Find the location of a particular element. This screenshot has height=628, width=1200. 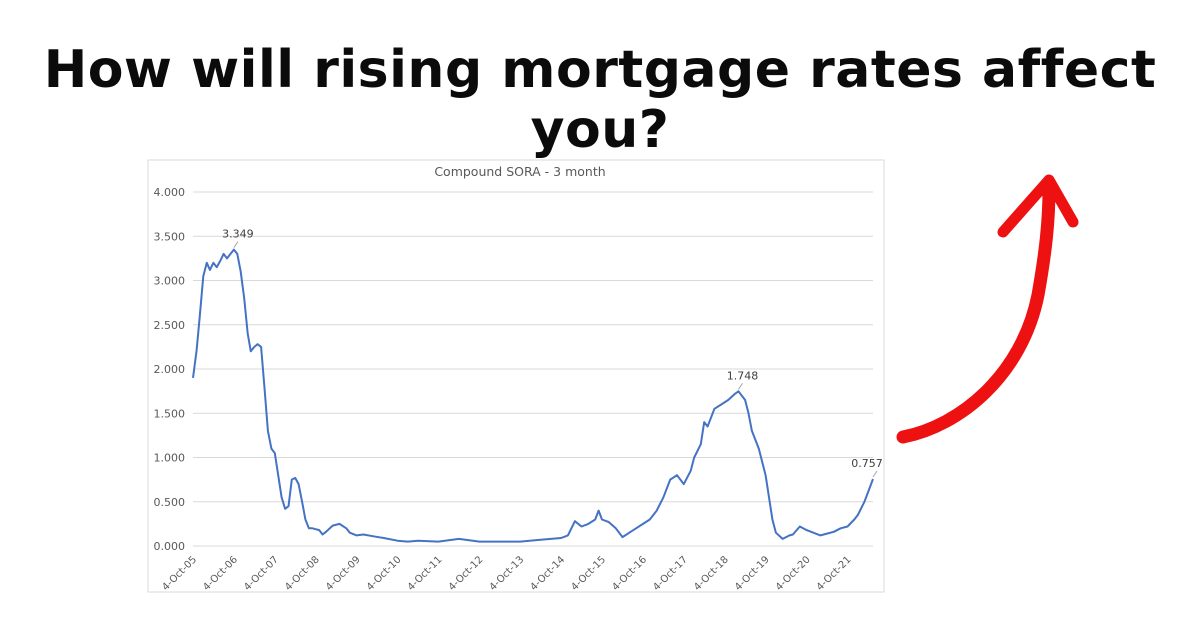

x-tick-label: 4-Oct-17 is located at coordinates (670, 573).